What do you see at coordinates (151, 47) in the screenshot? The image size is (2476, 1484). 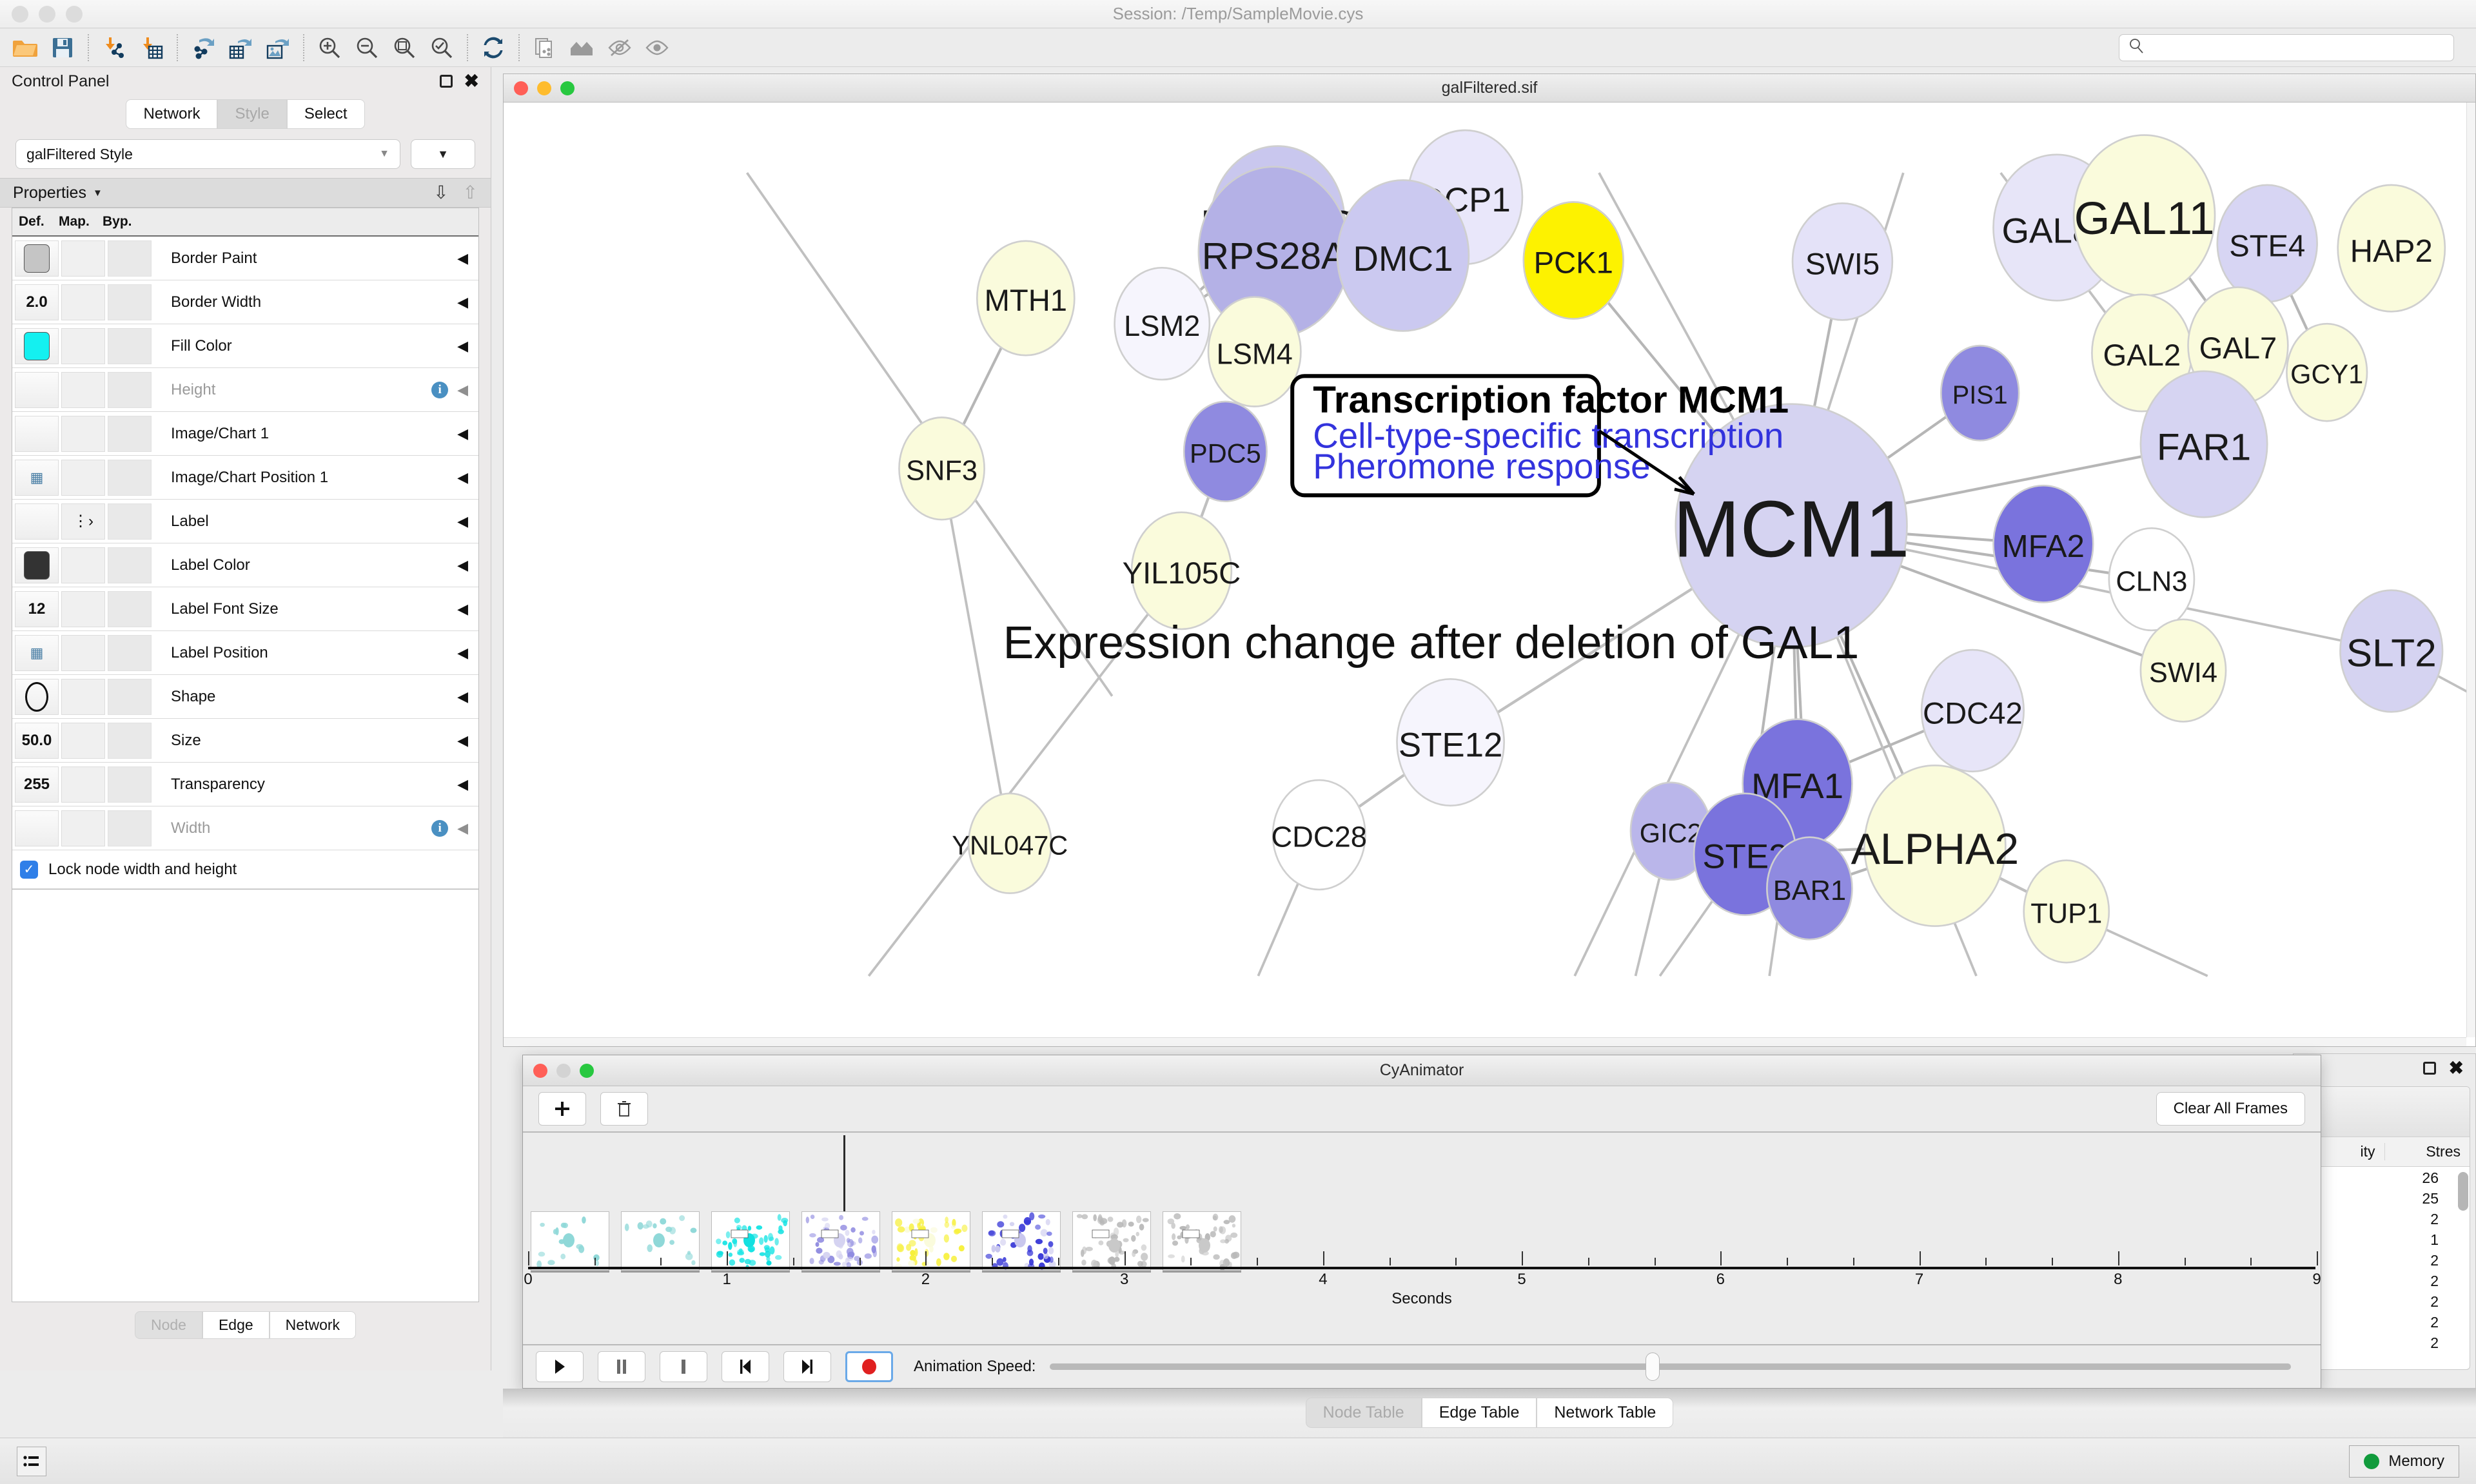 I see `import-table-icon` at bounding box center [151, 47].